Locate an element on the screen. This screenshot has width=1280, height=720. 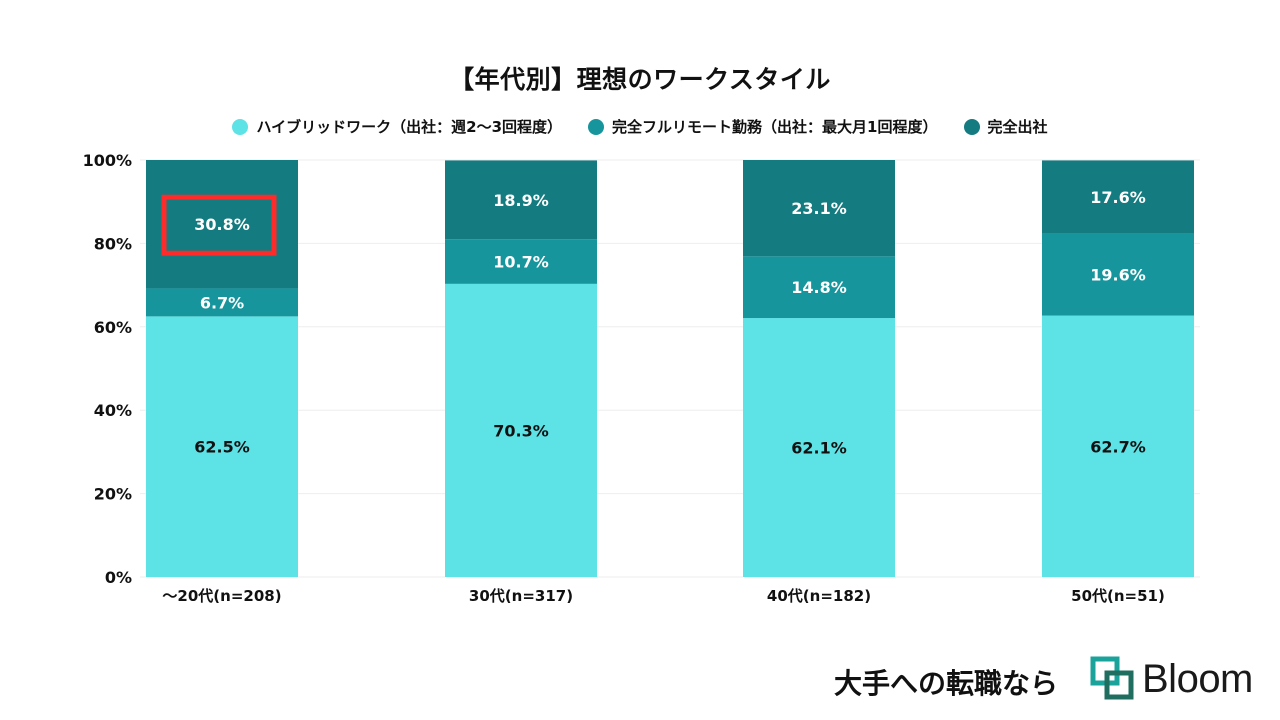
legend-label-hybrid: ハイブリッドワーク（出社：週2～3回程度） is located at coordinates (409, 127).